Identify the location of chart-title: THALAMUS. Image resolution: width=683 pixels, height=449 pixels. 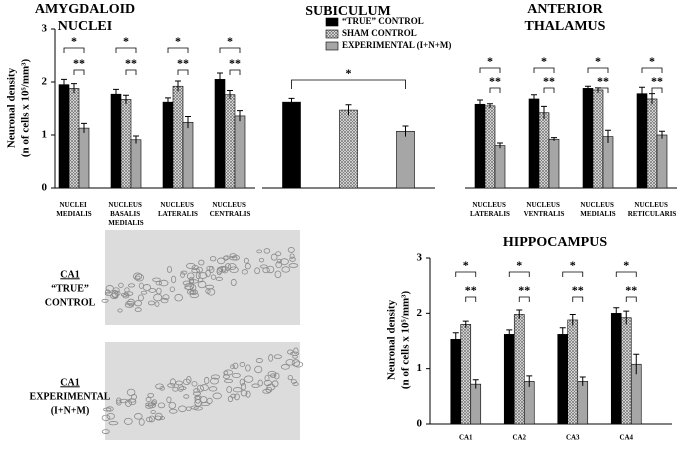
(565, 26).